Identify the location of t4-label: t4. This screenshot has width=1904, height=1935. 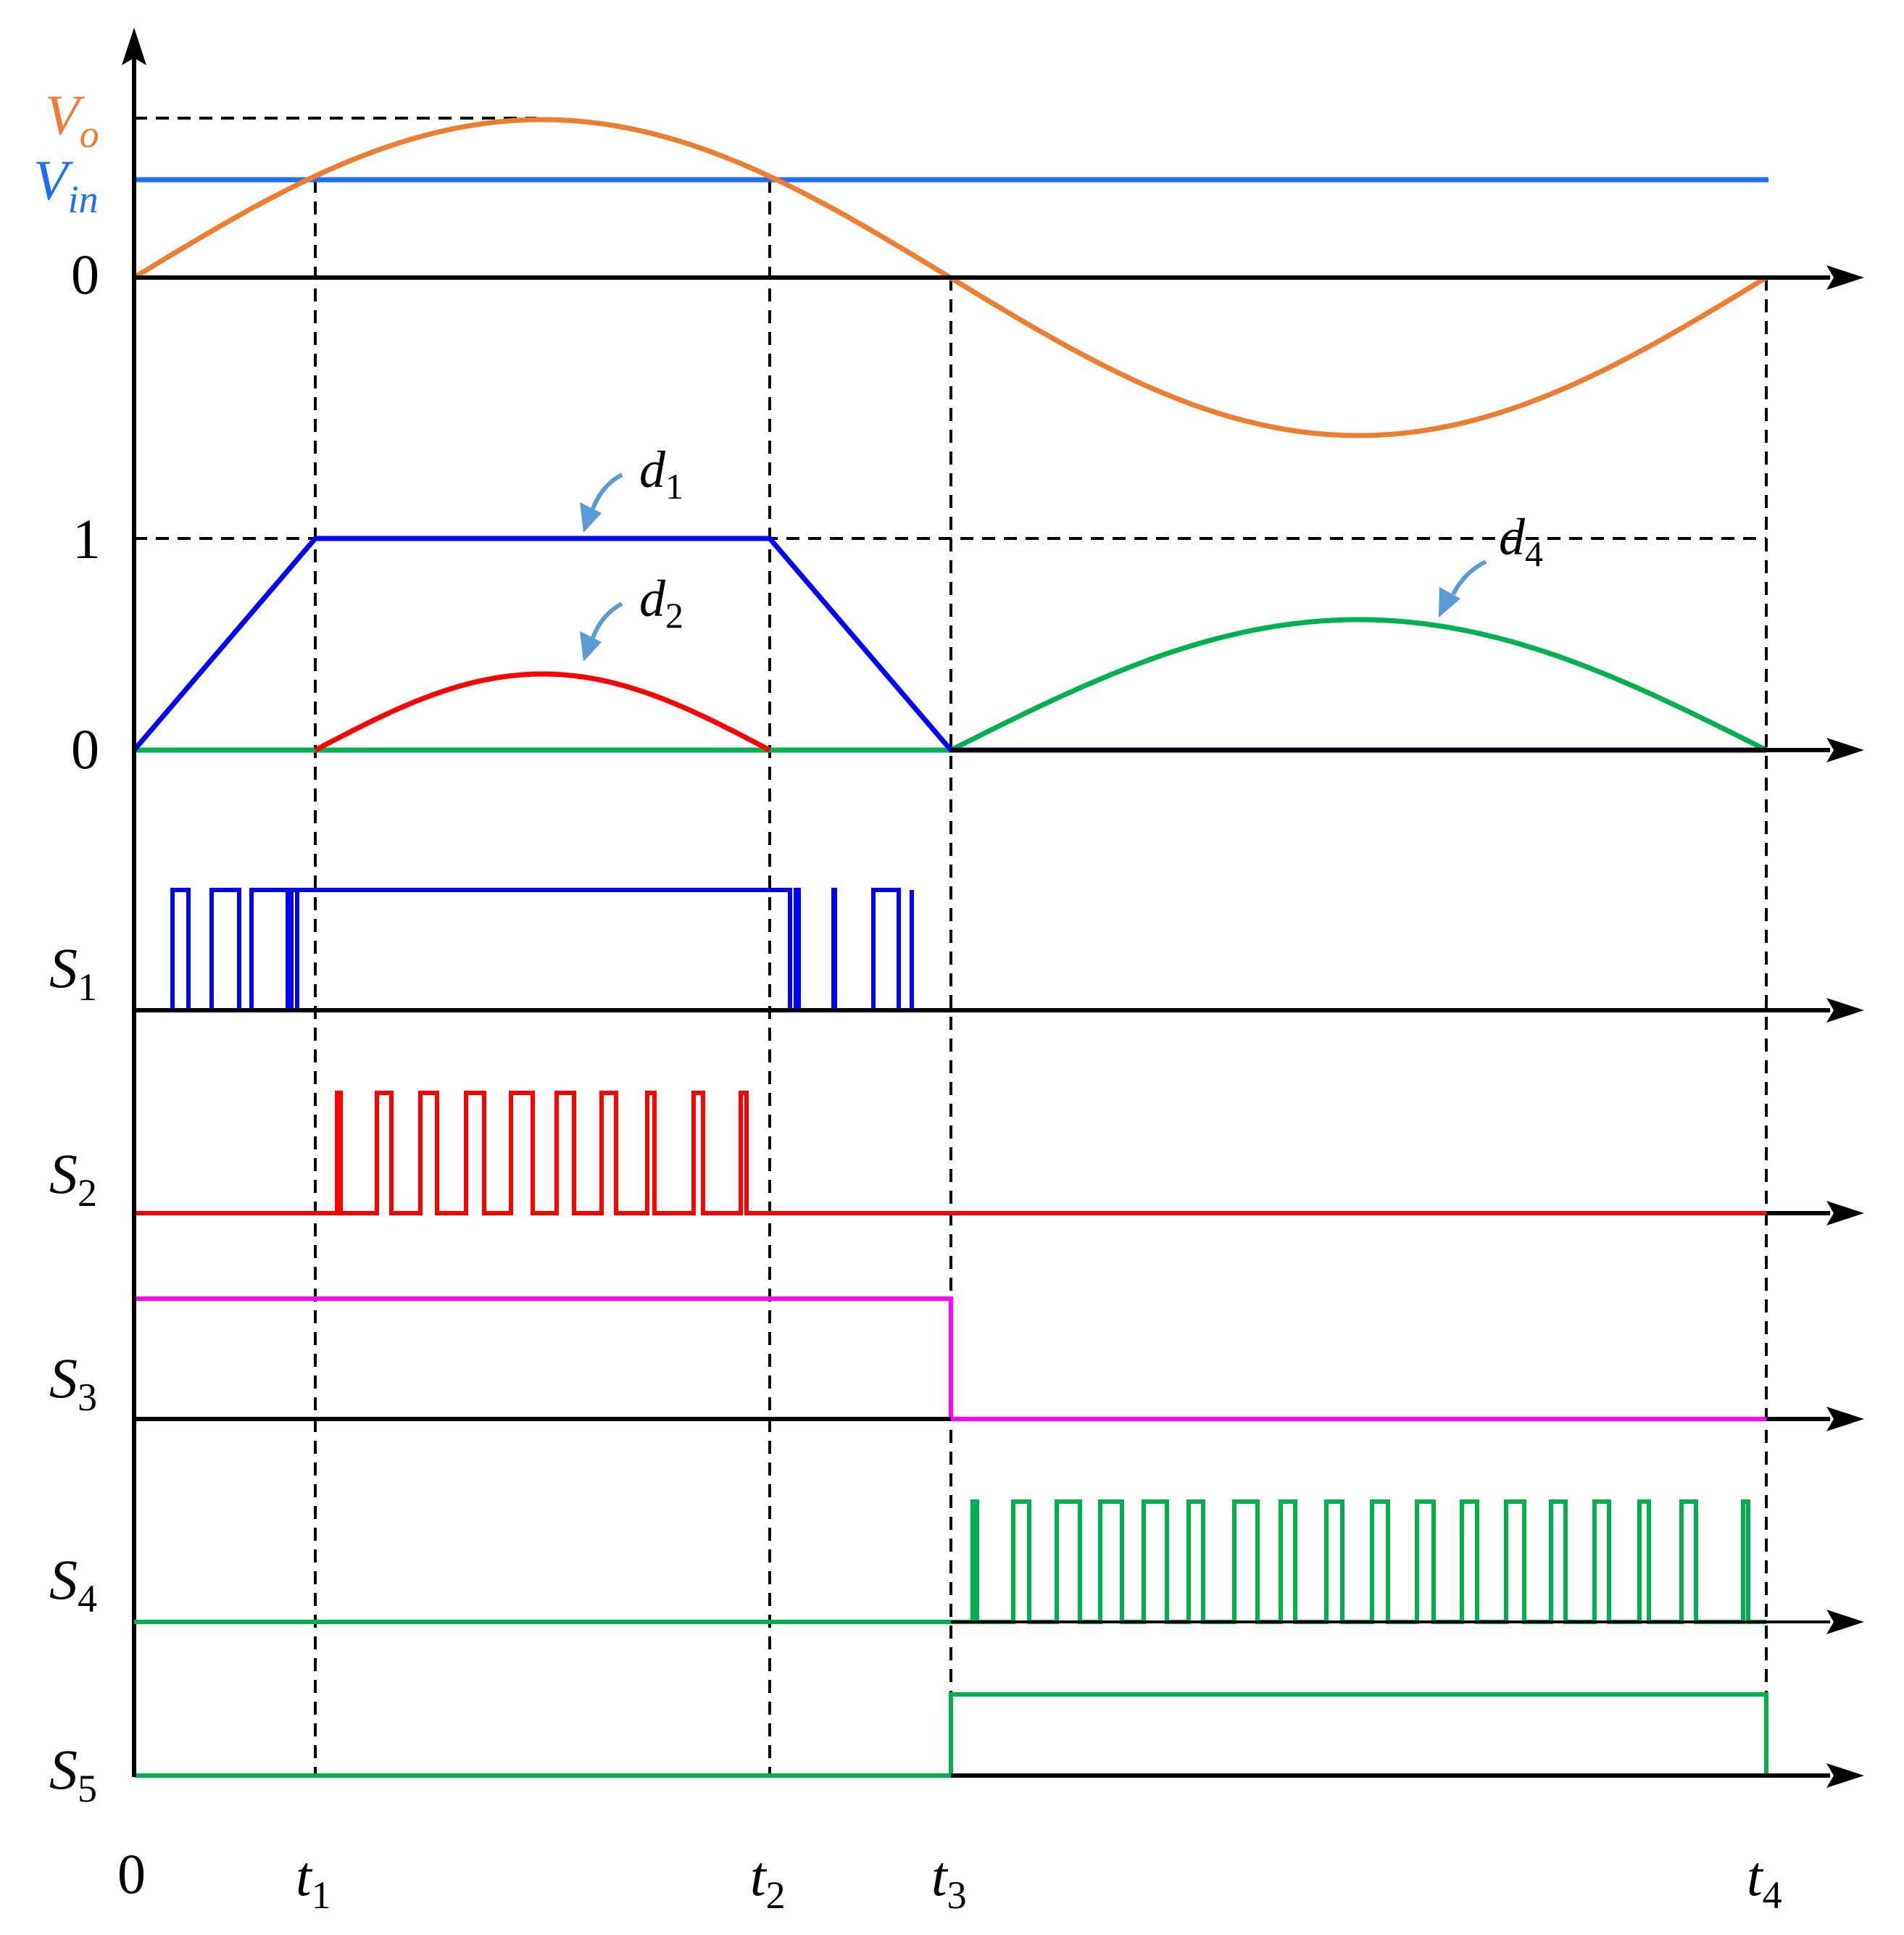
(1764, 1880).